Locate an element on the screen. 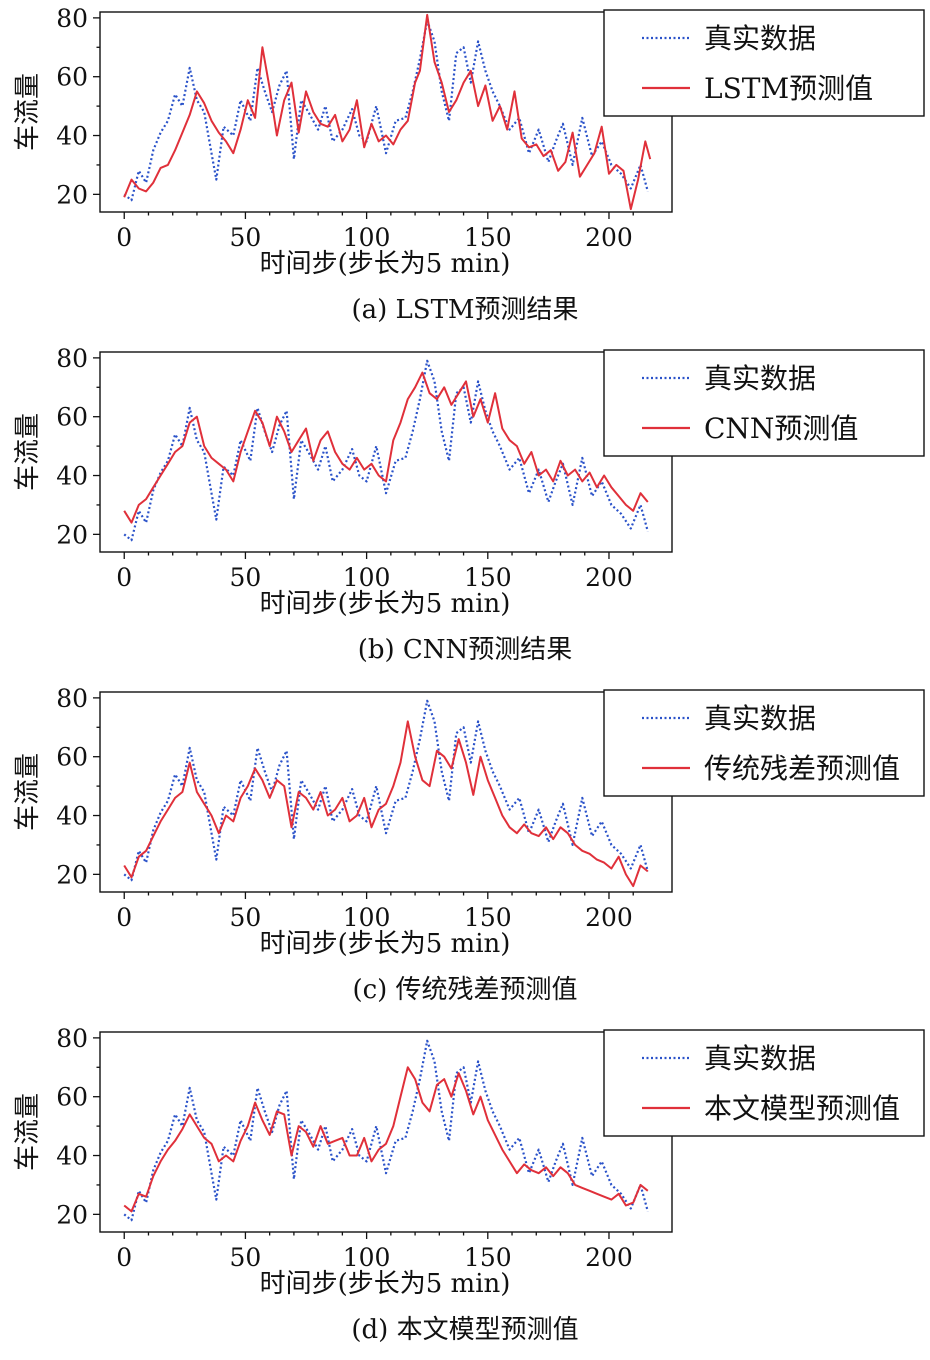  series-line-real-a is located at coordinates (386, 110).